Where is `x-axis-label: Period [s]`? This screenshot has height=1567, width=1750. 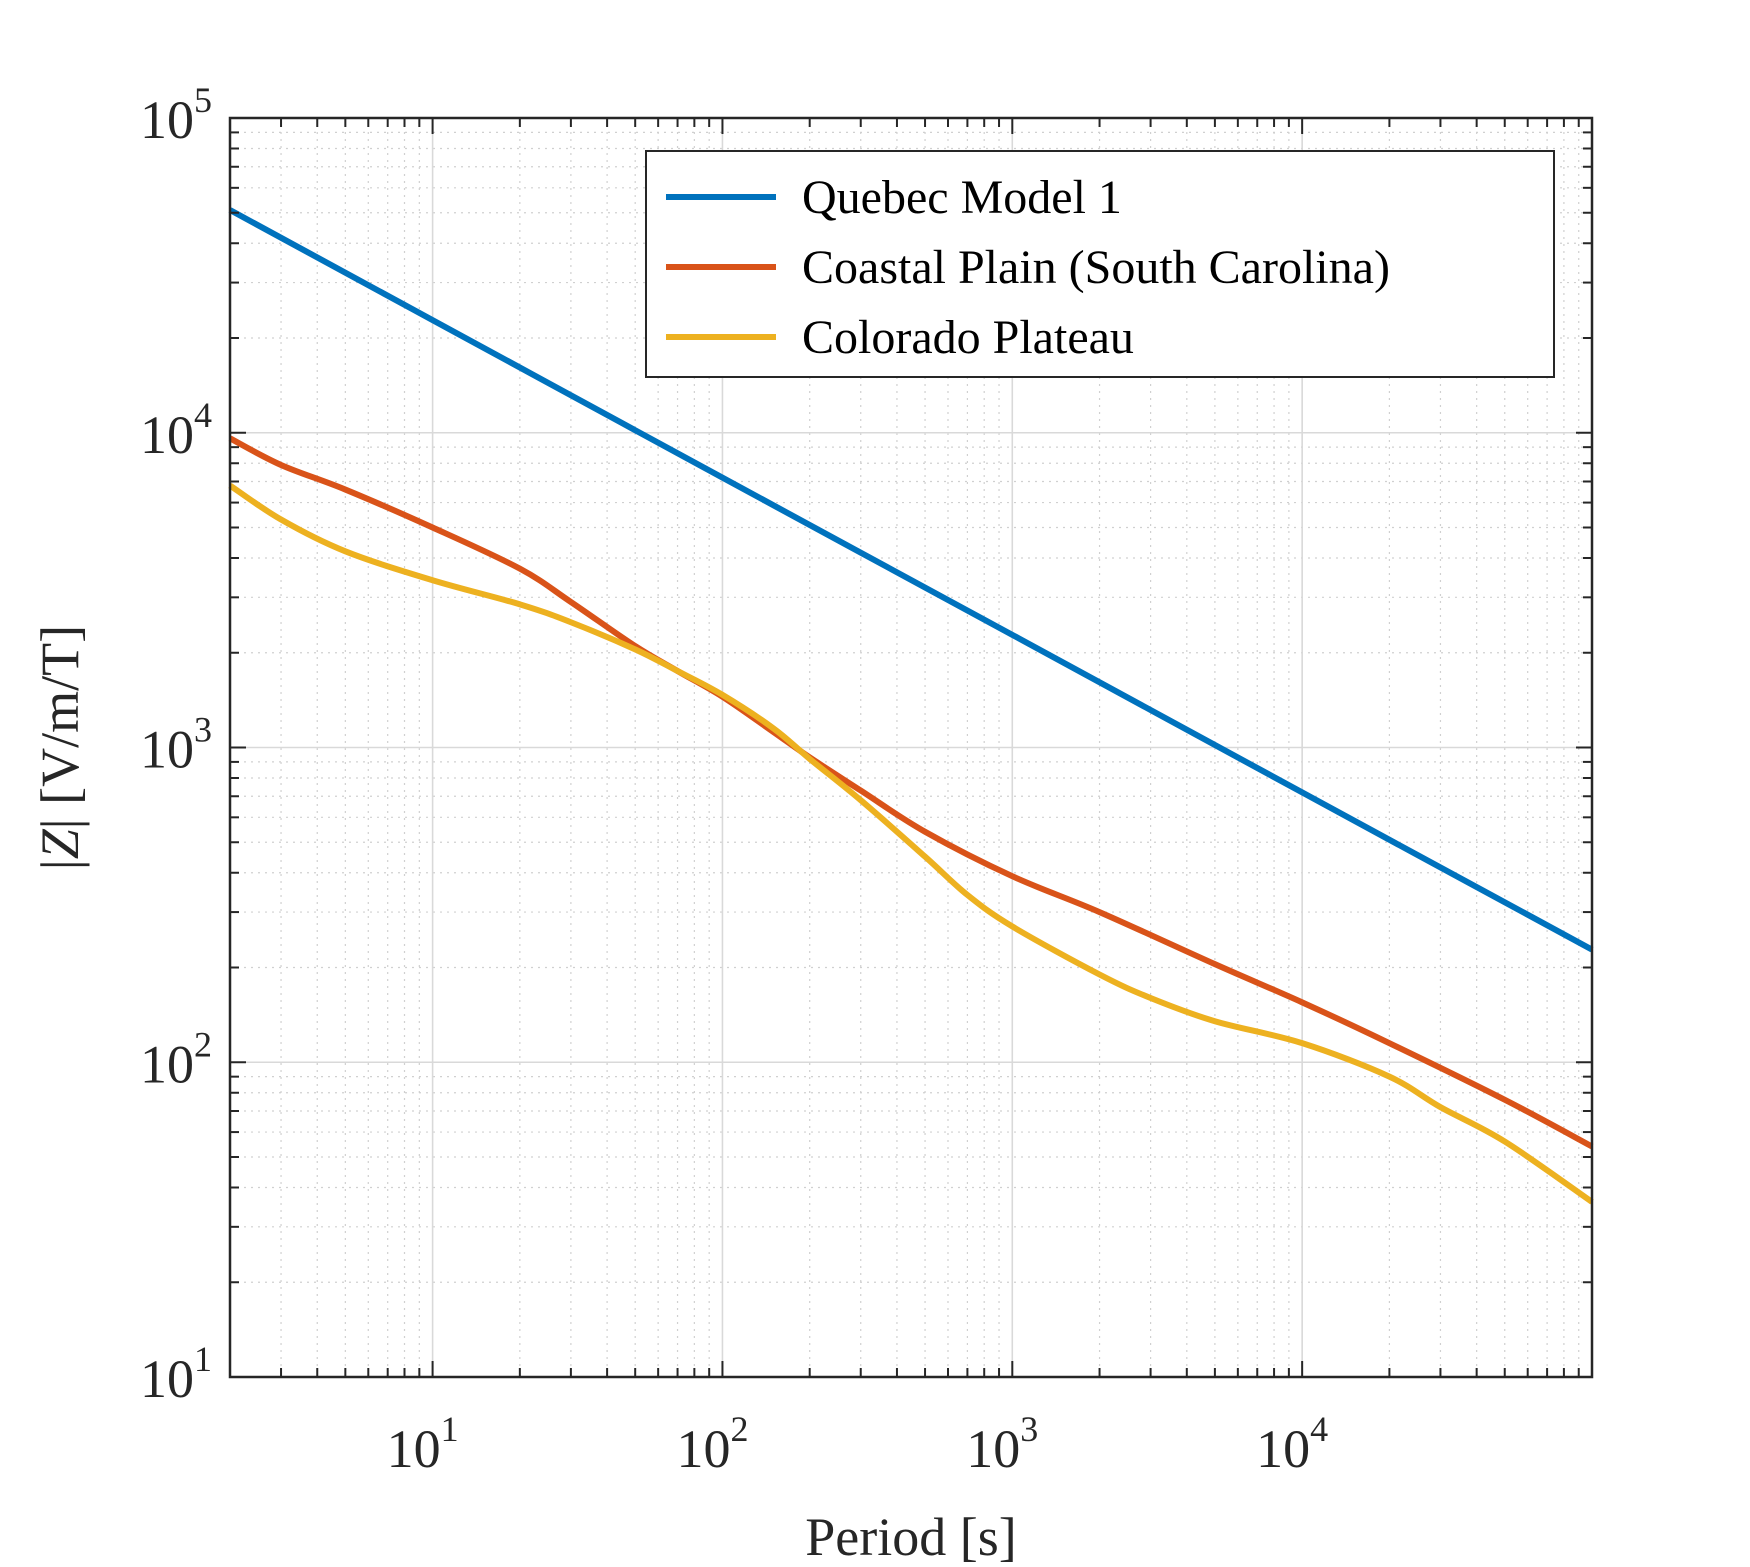
x-axis-label: Period [s] is located at coordinates (910, 1537).